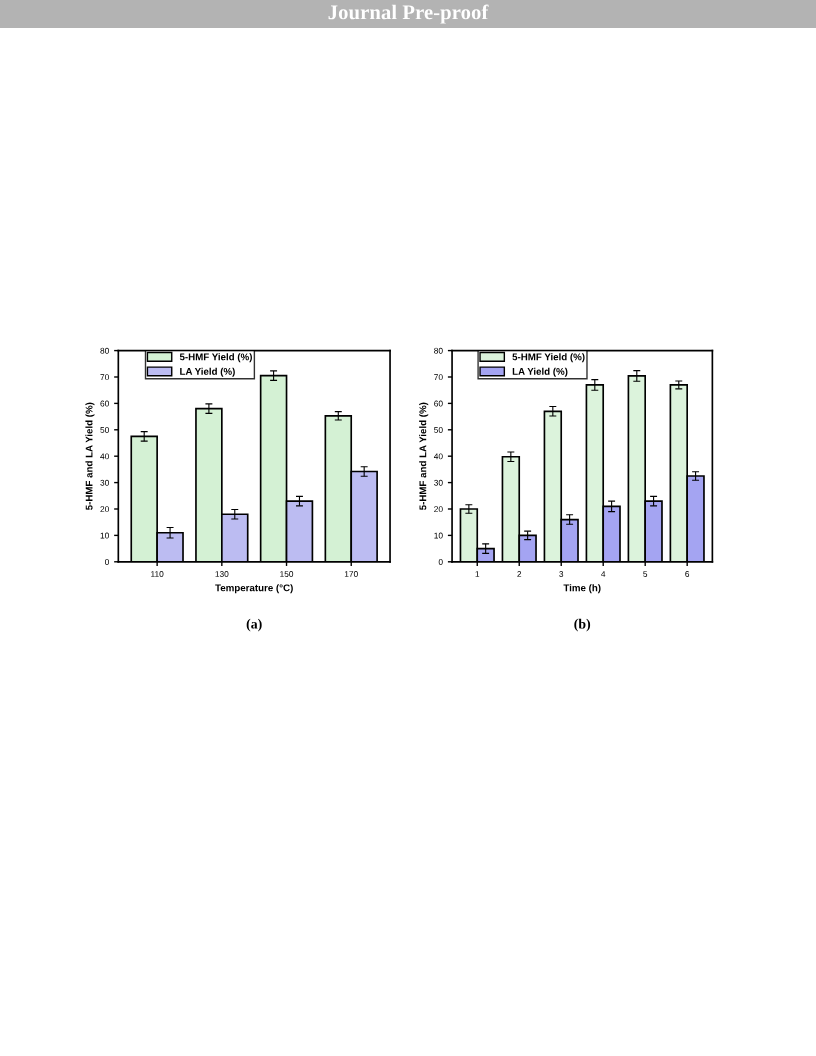 This screenshot has height=1056, width=816. Describe the element at coordinates (687, 574) in the screenshot. I see `x-tick-label: 6` at that location.